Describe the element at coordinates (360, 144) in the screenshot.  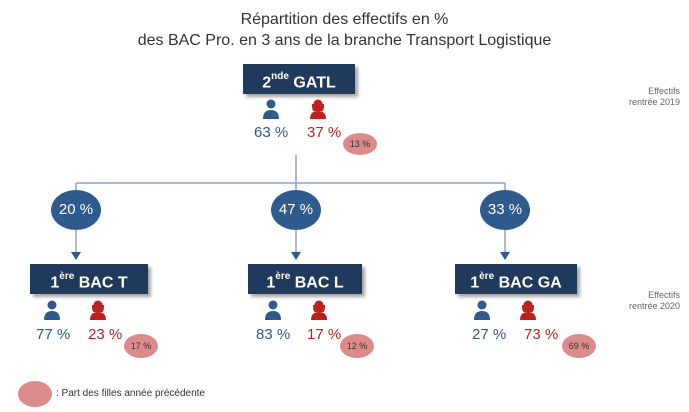
I see `top-prev-girls-bubble: 13 %` at that location.